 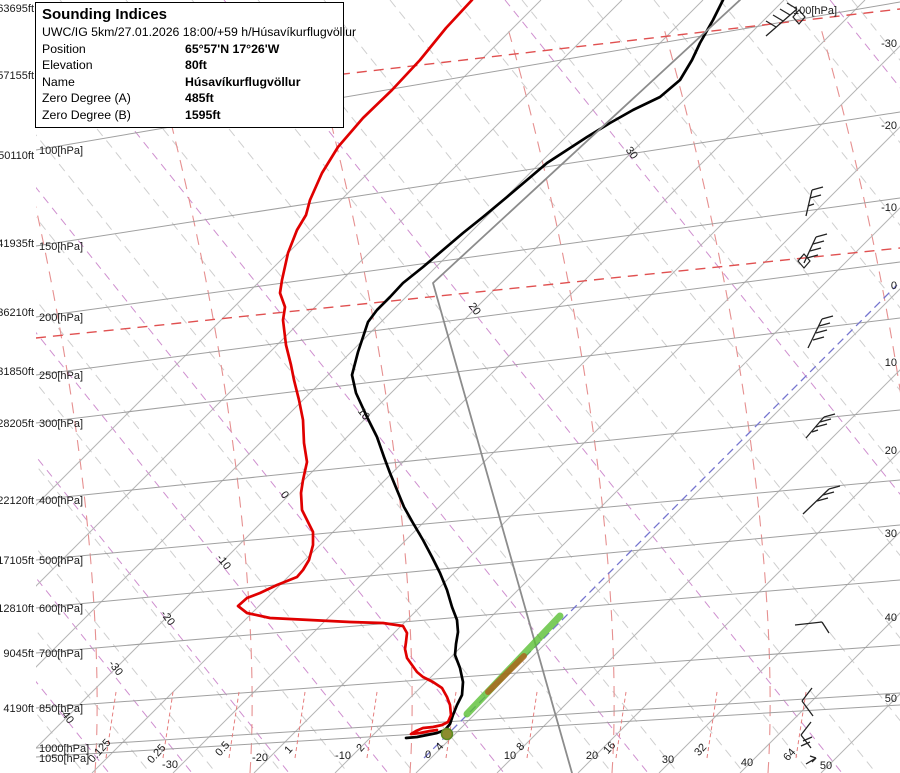 What do you see at coordinates (288, 750) in the screenshot?
I see `mixing-ratio-label: 1` at bounding box center [288, 750].